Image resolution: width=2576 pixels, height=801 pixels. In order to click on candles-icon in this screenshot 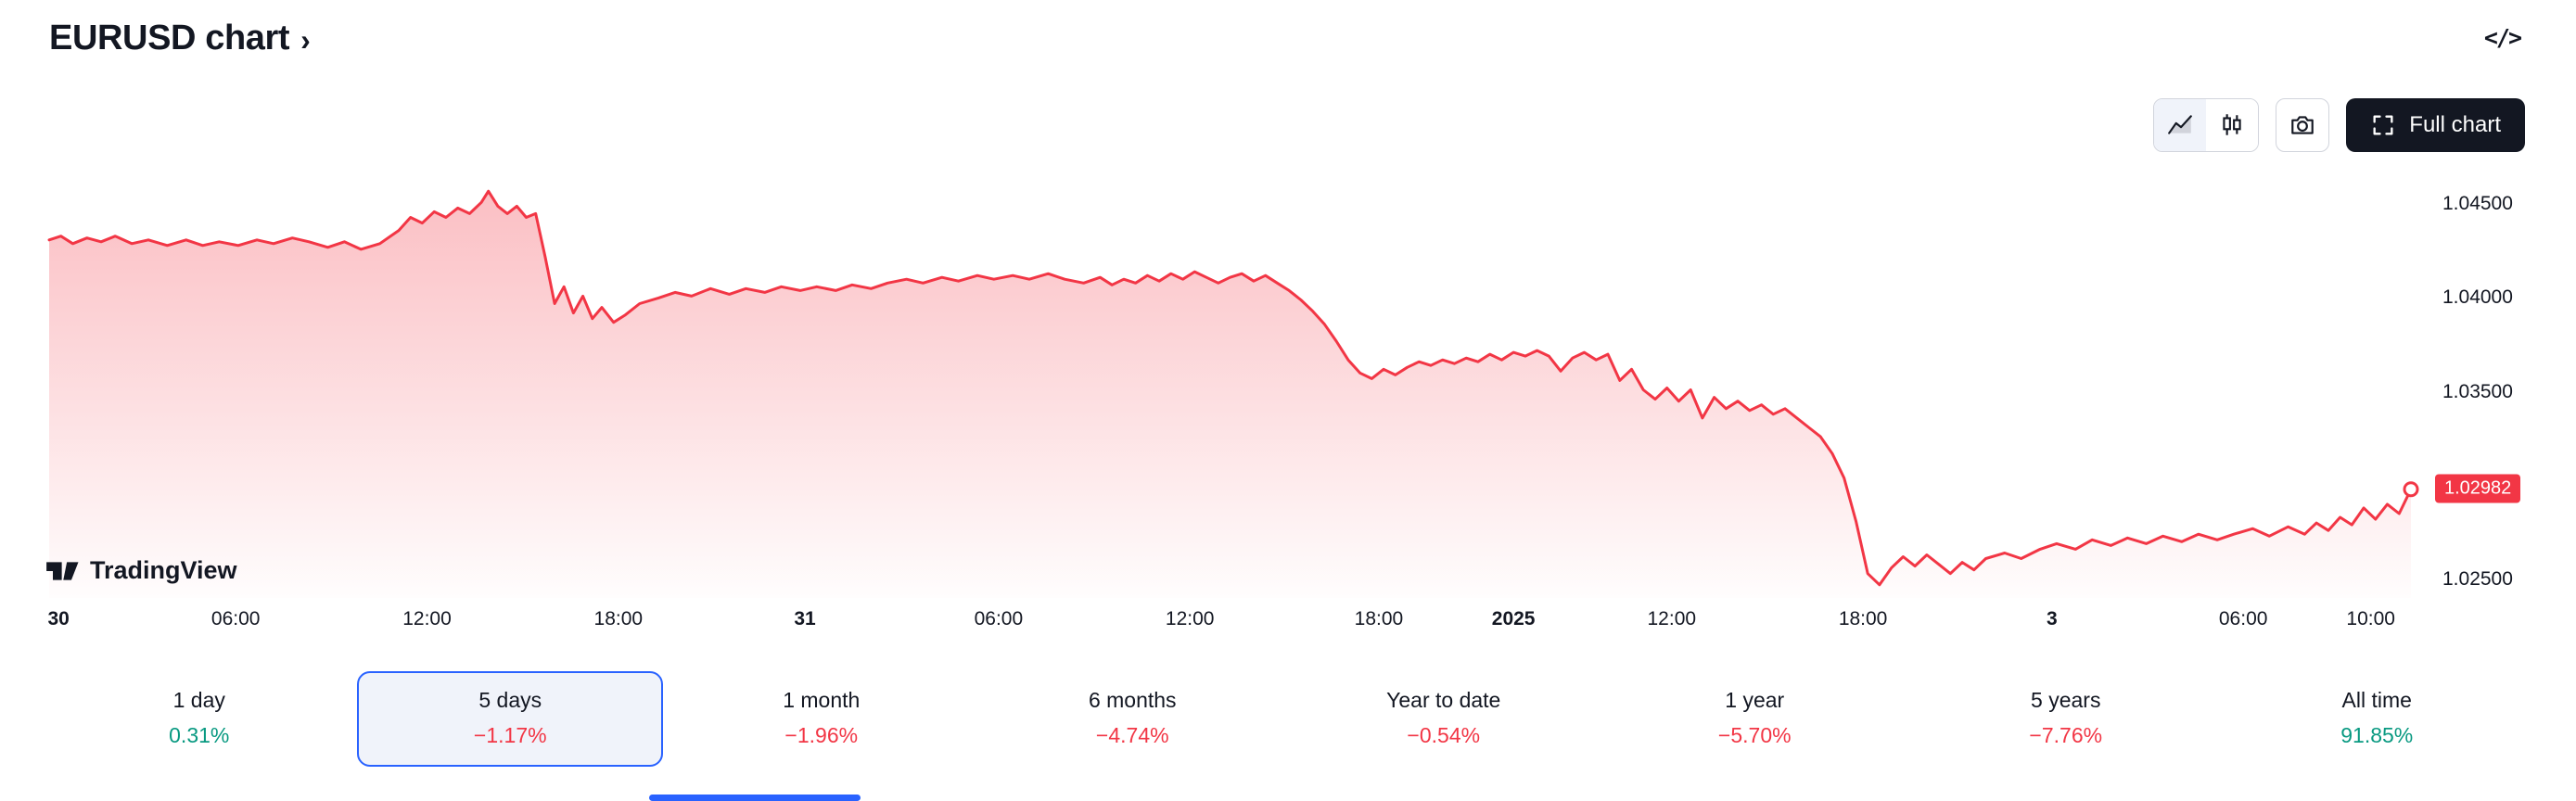, I will do `click(2232, 124)`.